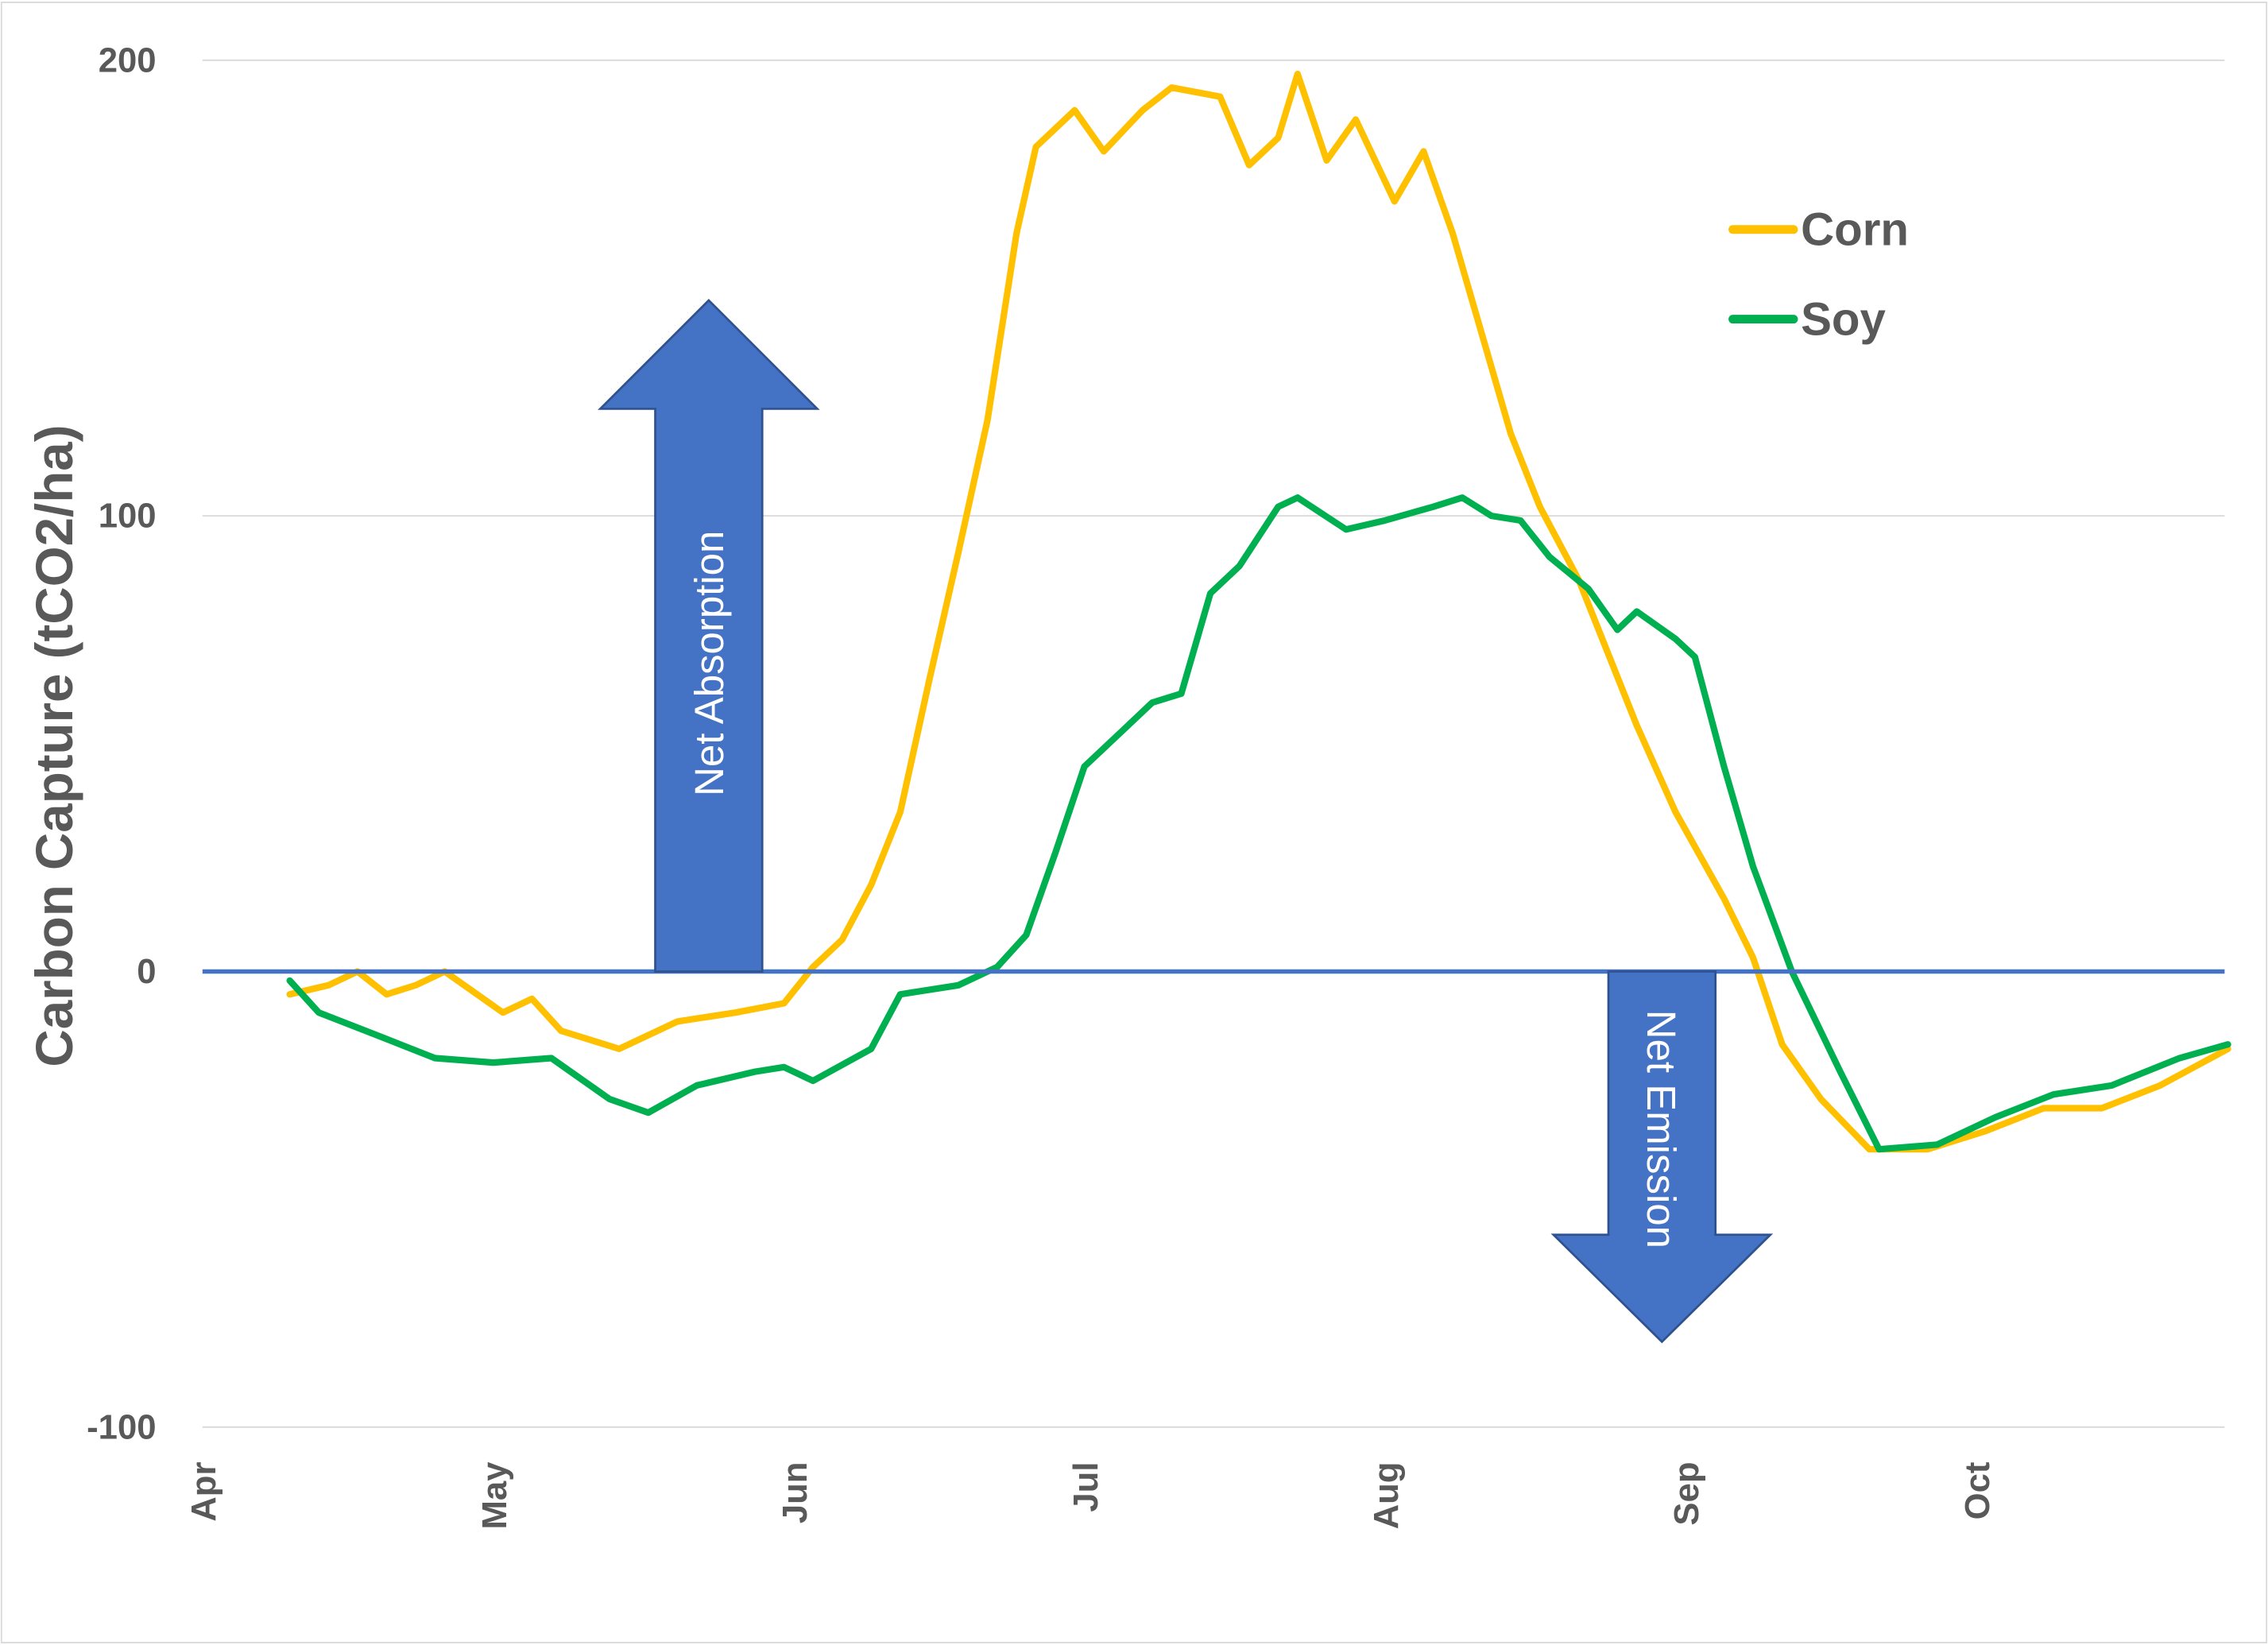 This screenshot has height=1645, width=2268. What do you see at coordinates (1686, 1494) in the screenshot?
I see `x-tick-label: Sep` at bounding box center [1686, 1494].